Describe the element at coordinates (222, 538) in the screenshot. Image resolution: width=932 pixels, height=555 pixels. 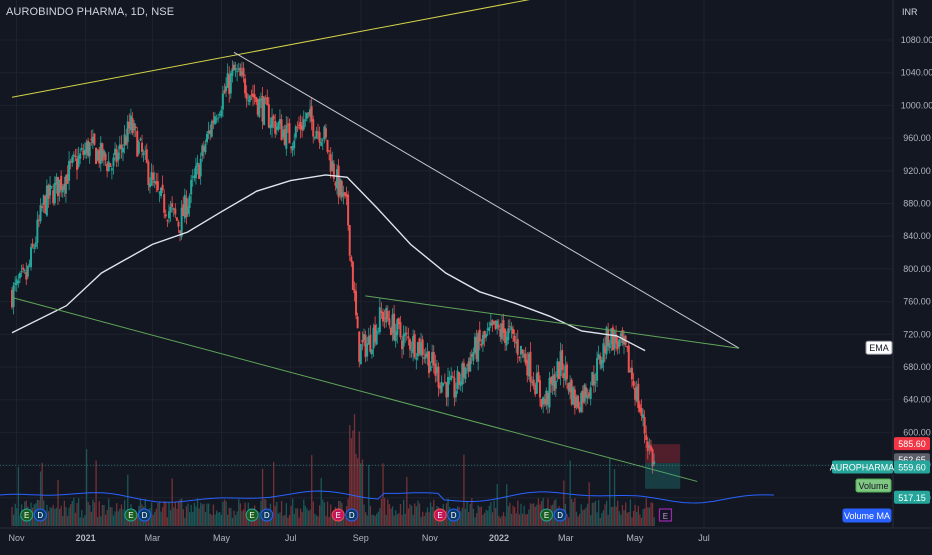
I see `time-tick-label: May` at that location.